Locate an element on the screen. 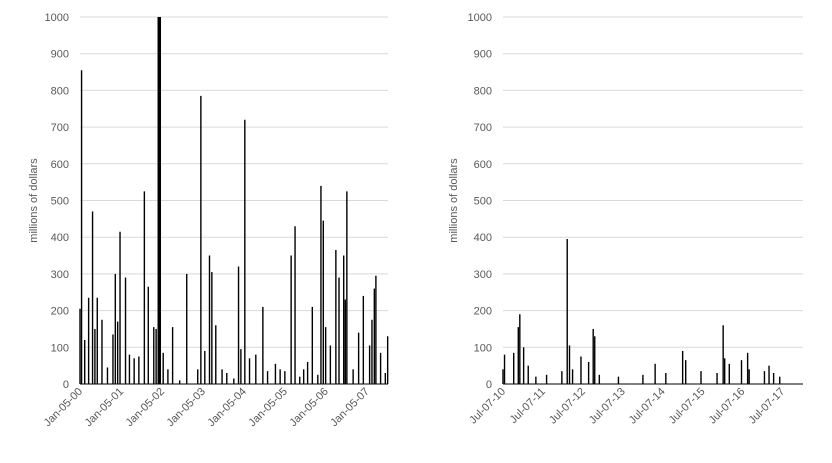 The image size is (832, 463). right-x-tick-label-6: Jul-07-16 is located at coordinates (727, 406).